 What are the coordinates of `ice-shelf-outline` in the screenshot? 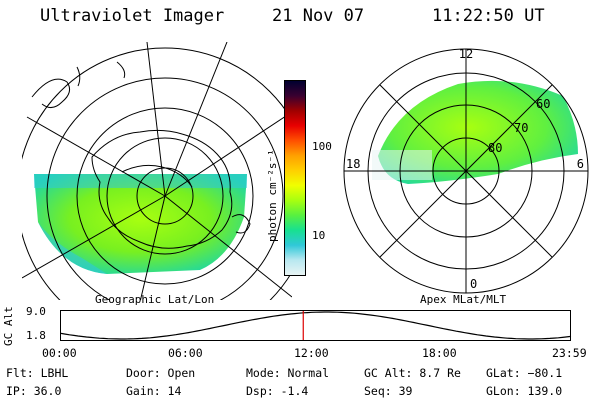 It's located at (157, 176).